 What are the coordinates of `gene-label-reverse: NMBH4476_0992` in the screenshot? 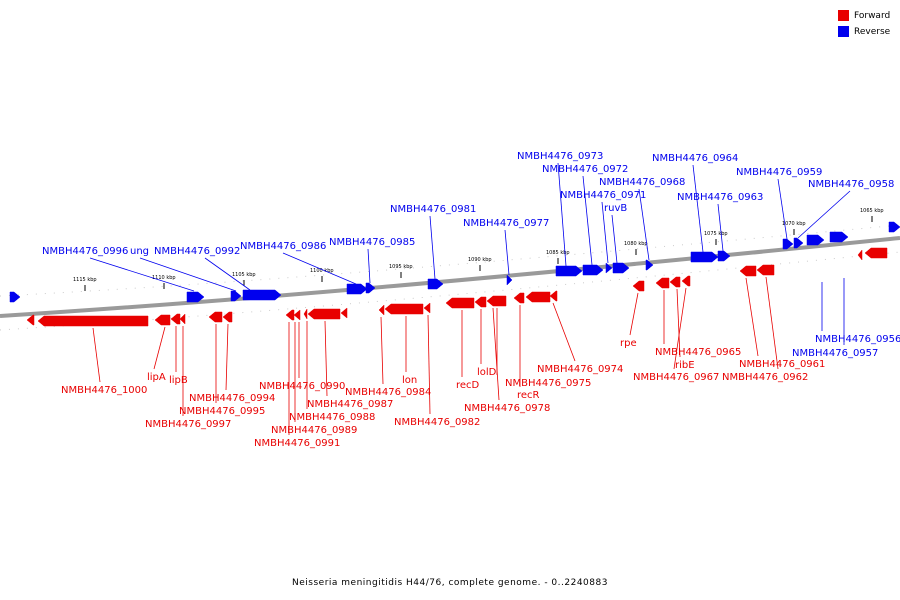 It's located at (197, 251).